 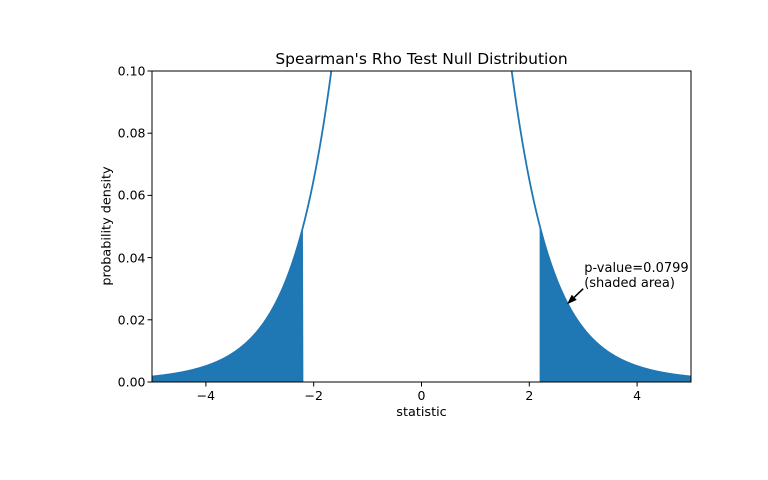 What do you see at coordinates (421, 412) in the screenshot?
I see `x-axis-label: statistic` at bounding box center [421, 412].